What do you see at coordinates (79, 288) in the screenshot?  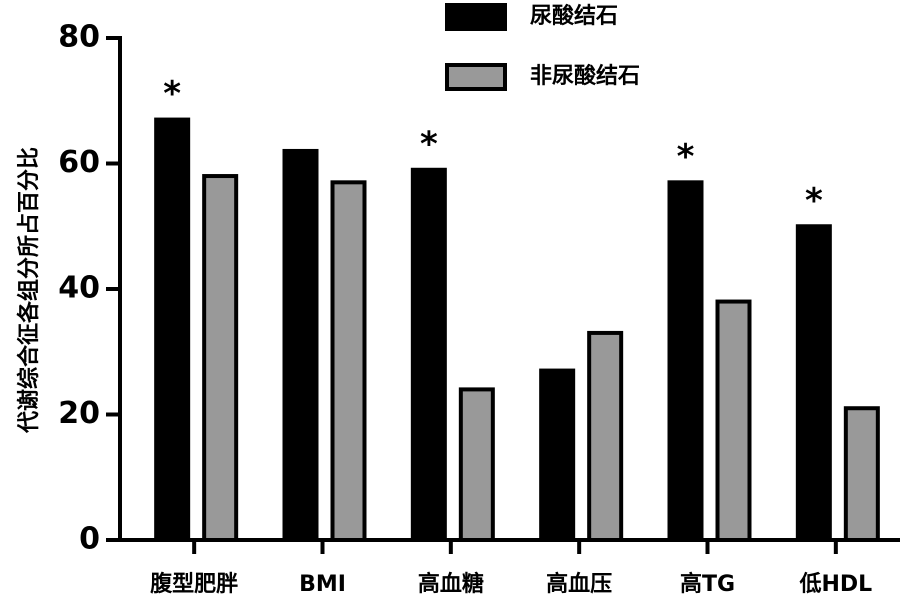 I see `y-tick-label: 40` at bounding box center [79, 288].